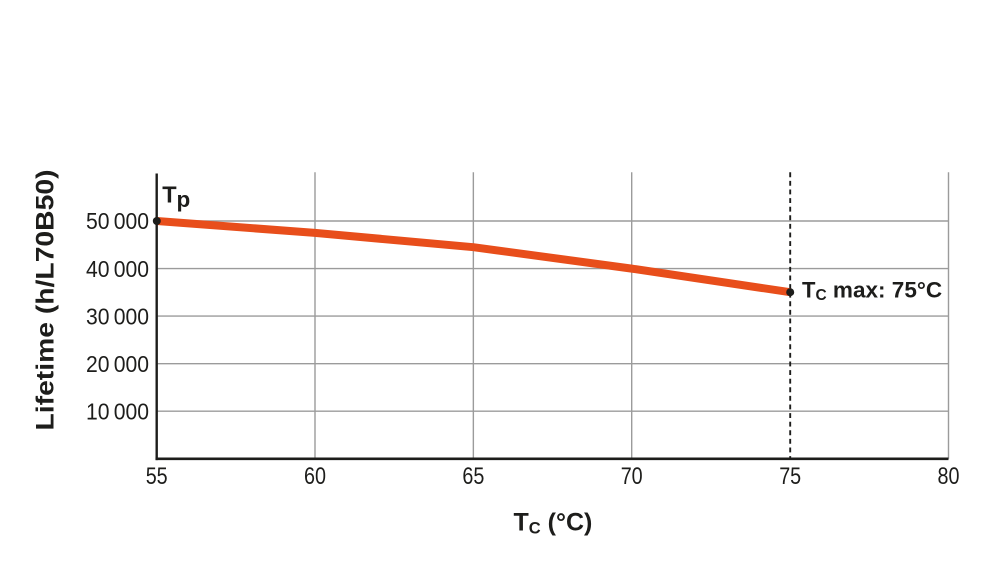 The height and width of the screenshot is (585, 1000). What do you see at coordinates (117, 221) in the screenshot?
I see `svg-text: 50 000` at bounding box center [117, 221].